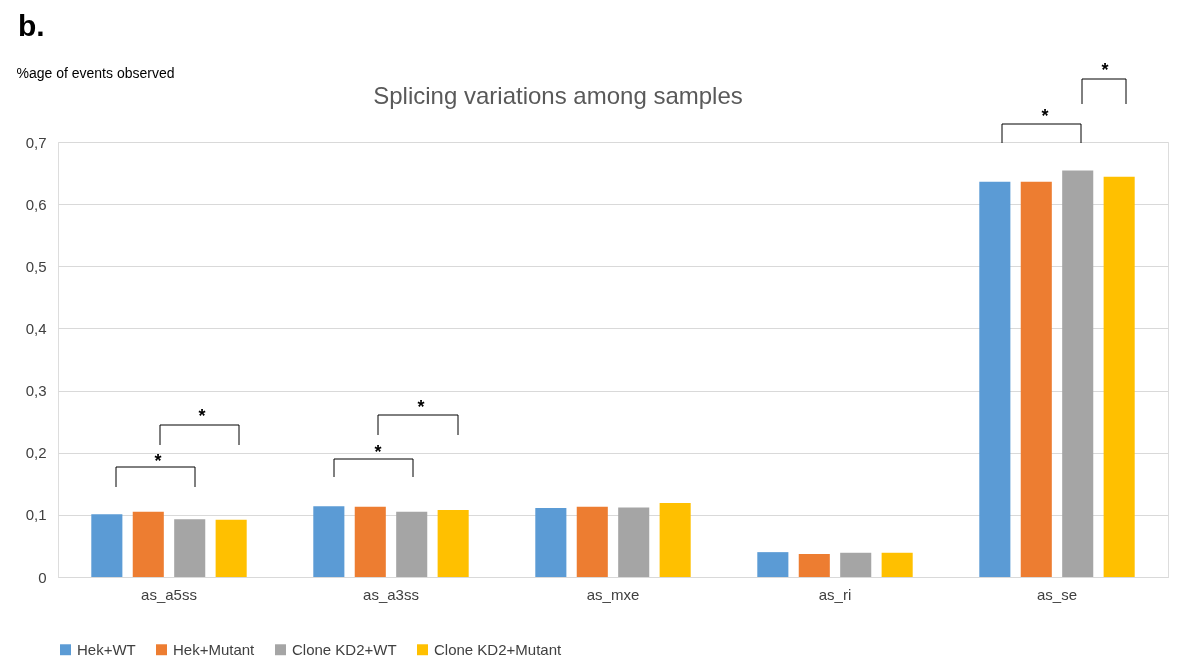  What do you see at coordinates (558, 95) in the screenshot?
I see `chart-title: Splicing variations among samples` at bounding box center [558, 95].